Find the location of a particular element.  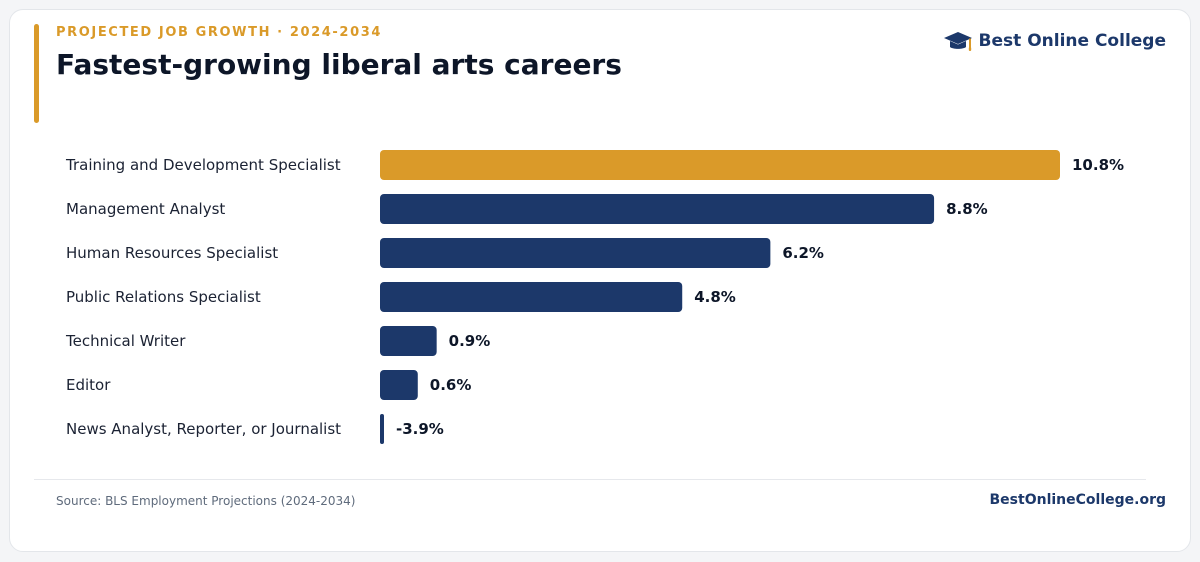

accent-bar is located at coordinates (36, 73).